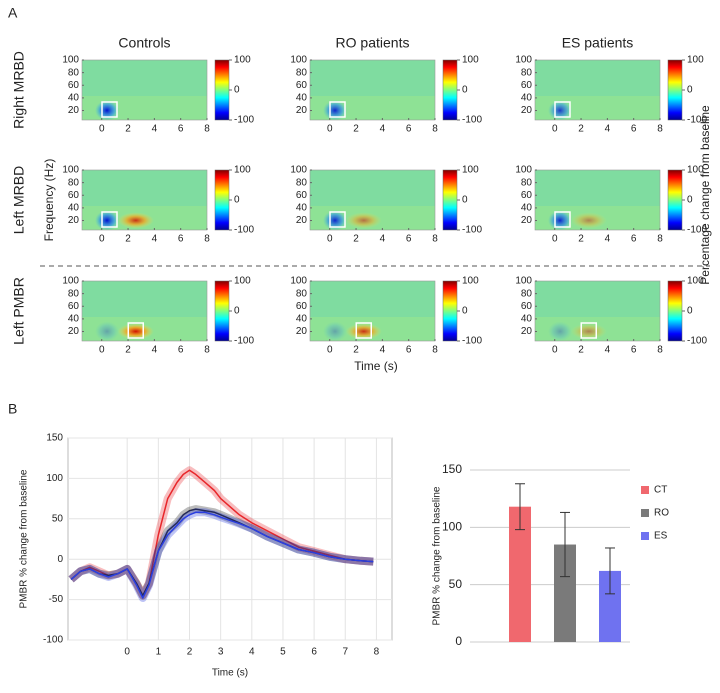 This screenshot has height=693, width=720. I want to click on x-tick-label: 1, so click(159, 652).